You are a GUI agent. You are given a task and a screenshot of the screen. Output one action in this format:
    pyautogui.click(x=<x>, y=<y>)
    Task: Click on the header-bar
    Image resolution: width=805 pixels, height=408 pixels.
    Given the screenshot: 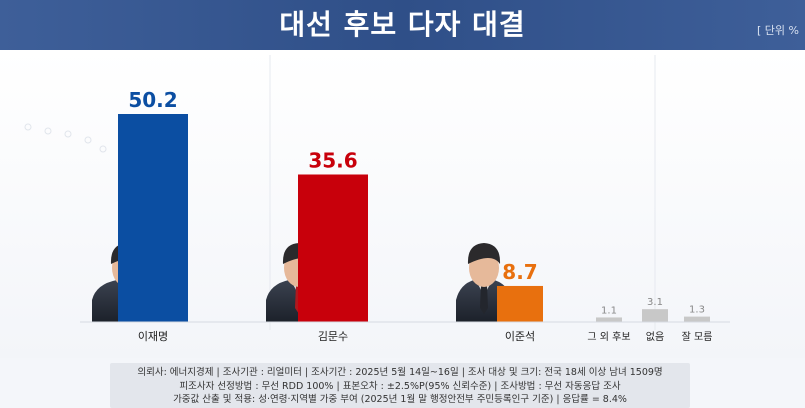 What is the action you would take?
    pyautogui.click(x=402, y=25)
    